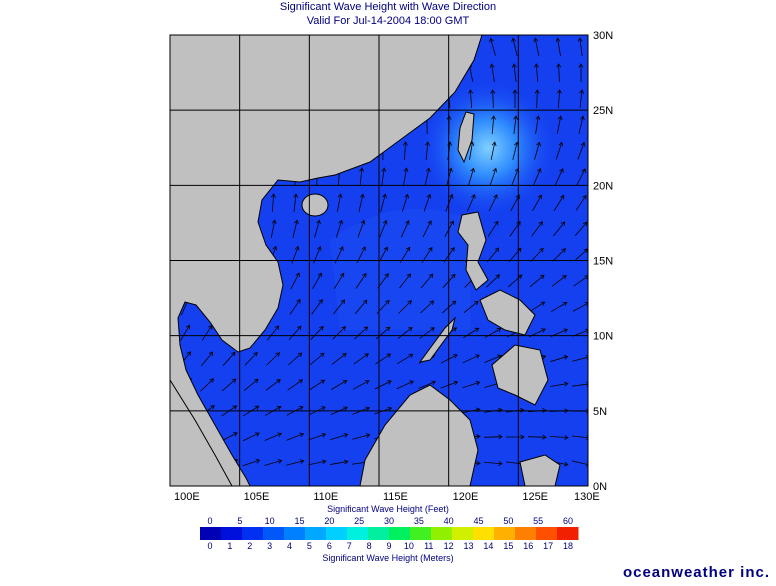  I want to click on meters-tick-label: 6, so click(329, 546).